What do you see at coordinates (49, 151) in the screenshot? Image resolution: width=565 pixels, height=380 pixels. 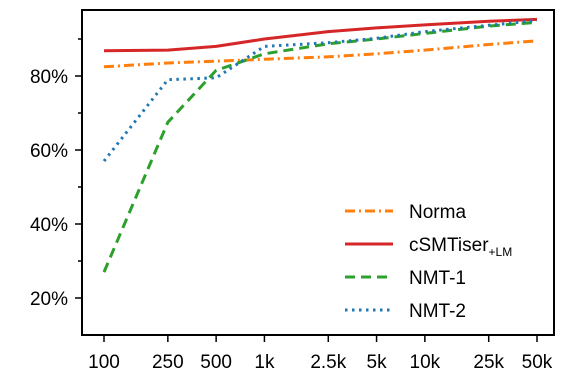 I see `y-tick-label: 60%` at bounding box center [49, 151].